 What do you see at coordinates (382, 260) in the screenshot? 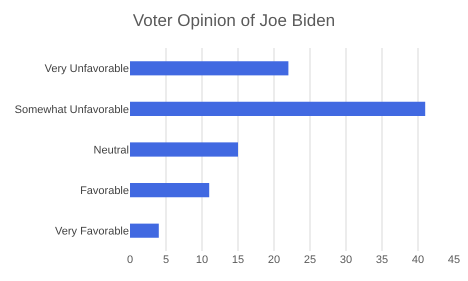
I see `x-tick-label: 35` at bounding box center [382, 260].